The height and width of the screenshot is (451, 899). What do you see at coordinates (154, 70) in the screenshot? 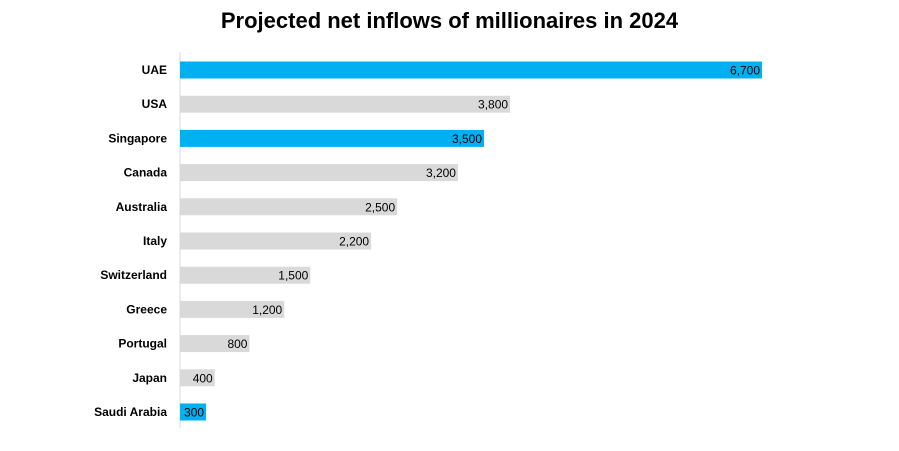
I see `category-label: UAE` at bounding box center [154, 70].